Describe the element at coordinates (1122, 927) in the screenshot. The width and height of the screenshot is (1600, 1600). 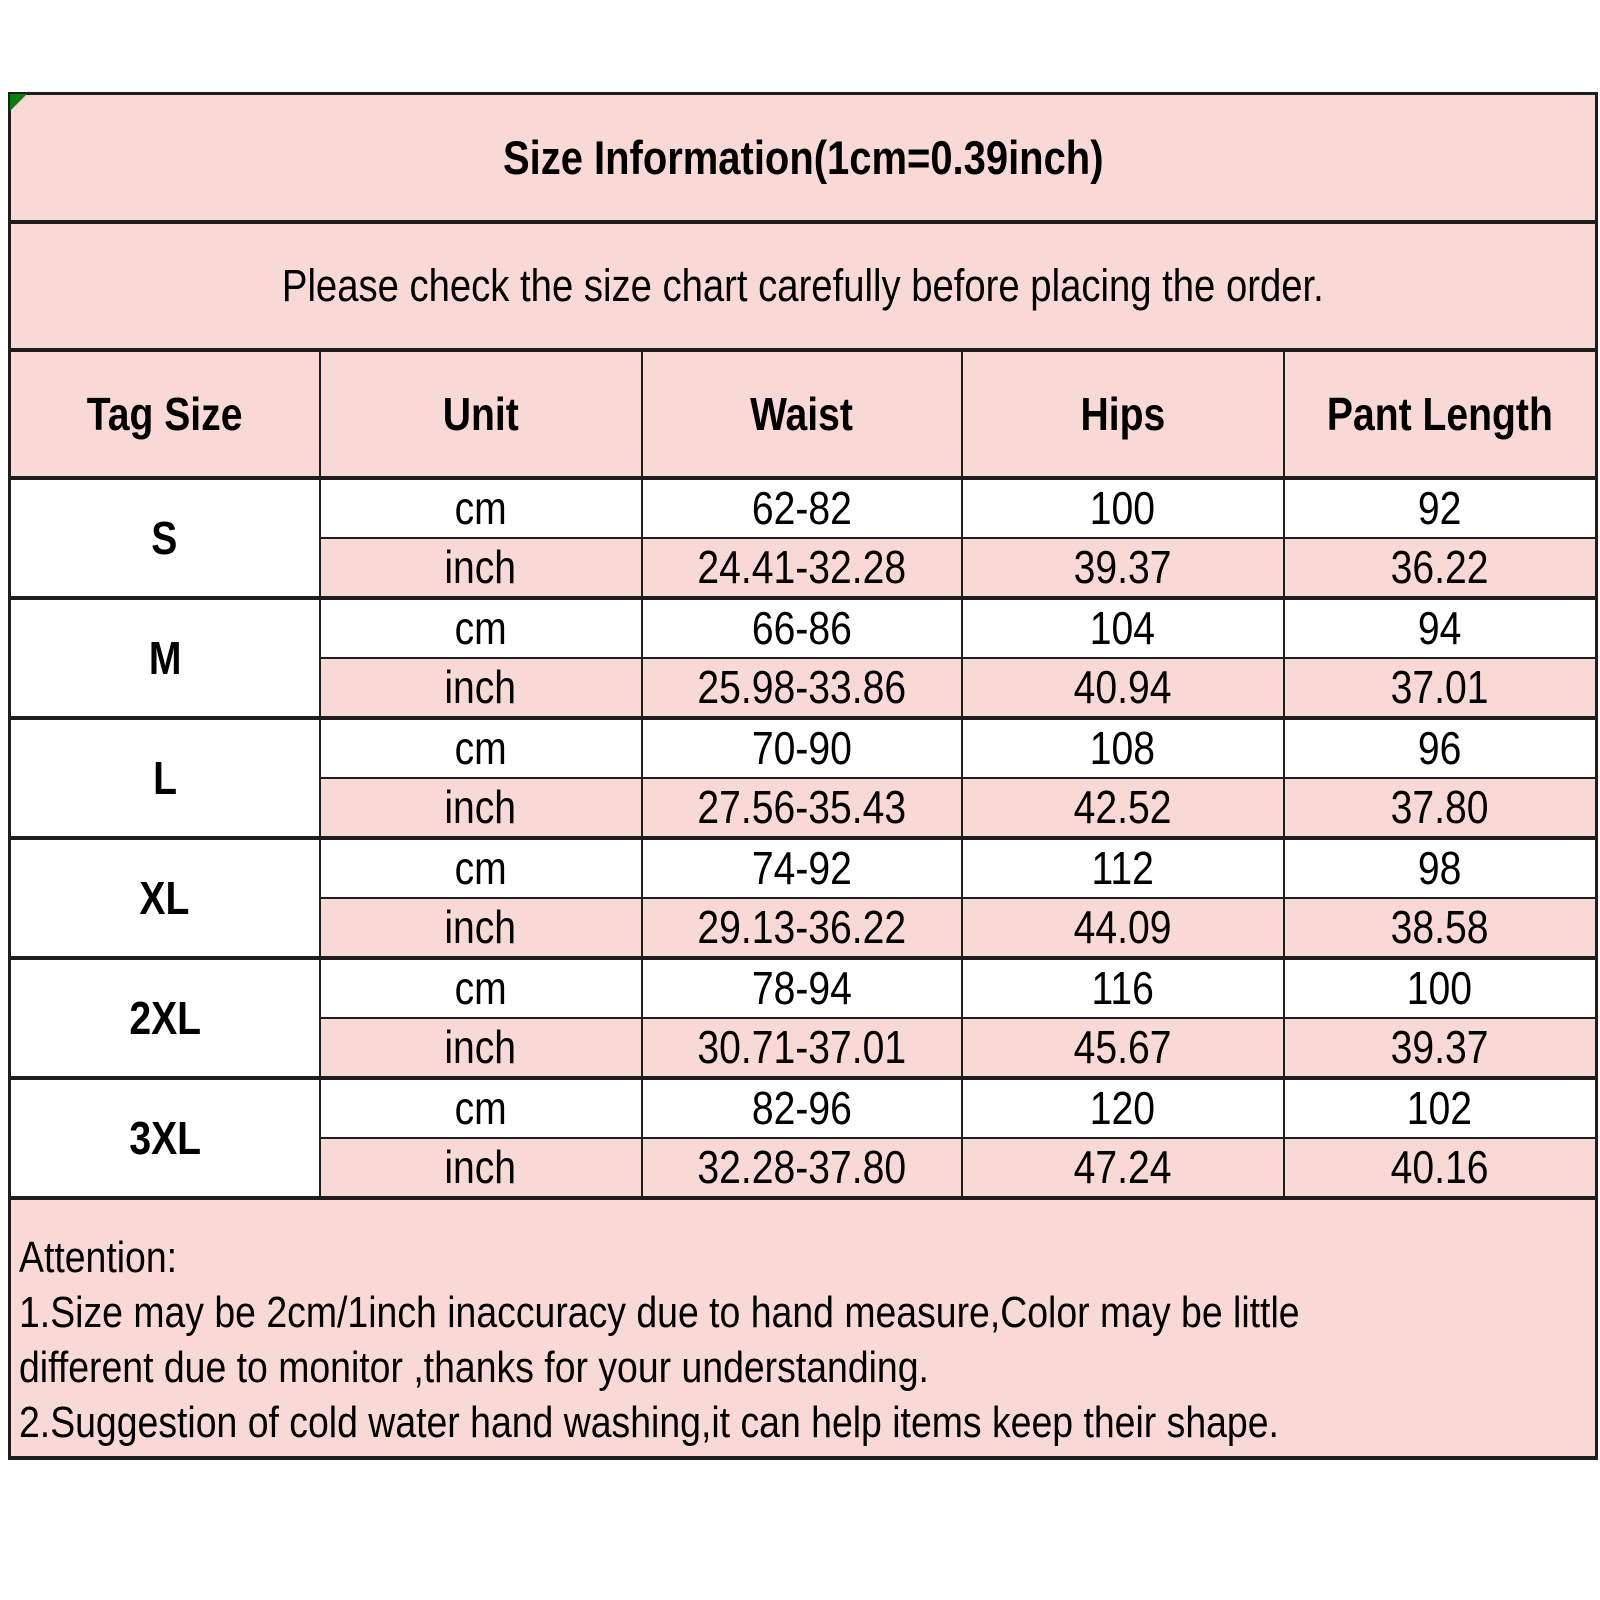
I see `hips-inch-cell: 44.09` at that location.